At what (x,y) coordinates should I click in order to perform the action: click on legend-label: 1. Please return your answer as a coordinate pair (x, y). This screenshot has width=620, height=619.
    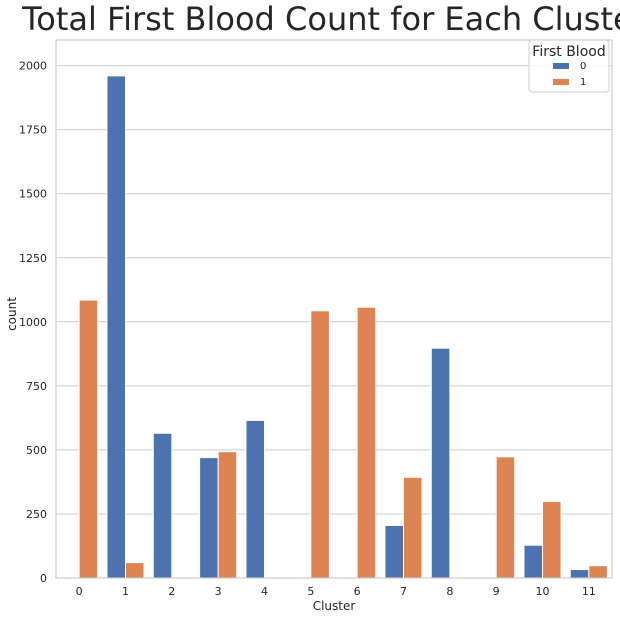
    Looking at the image, I should click on (583, 82).